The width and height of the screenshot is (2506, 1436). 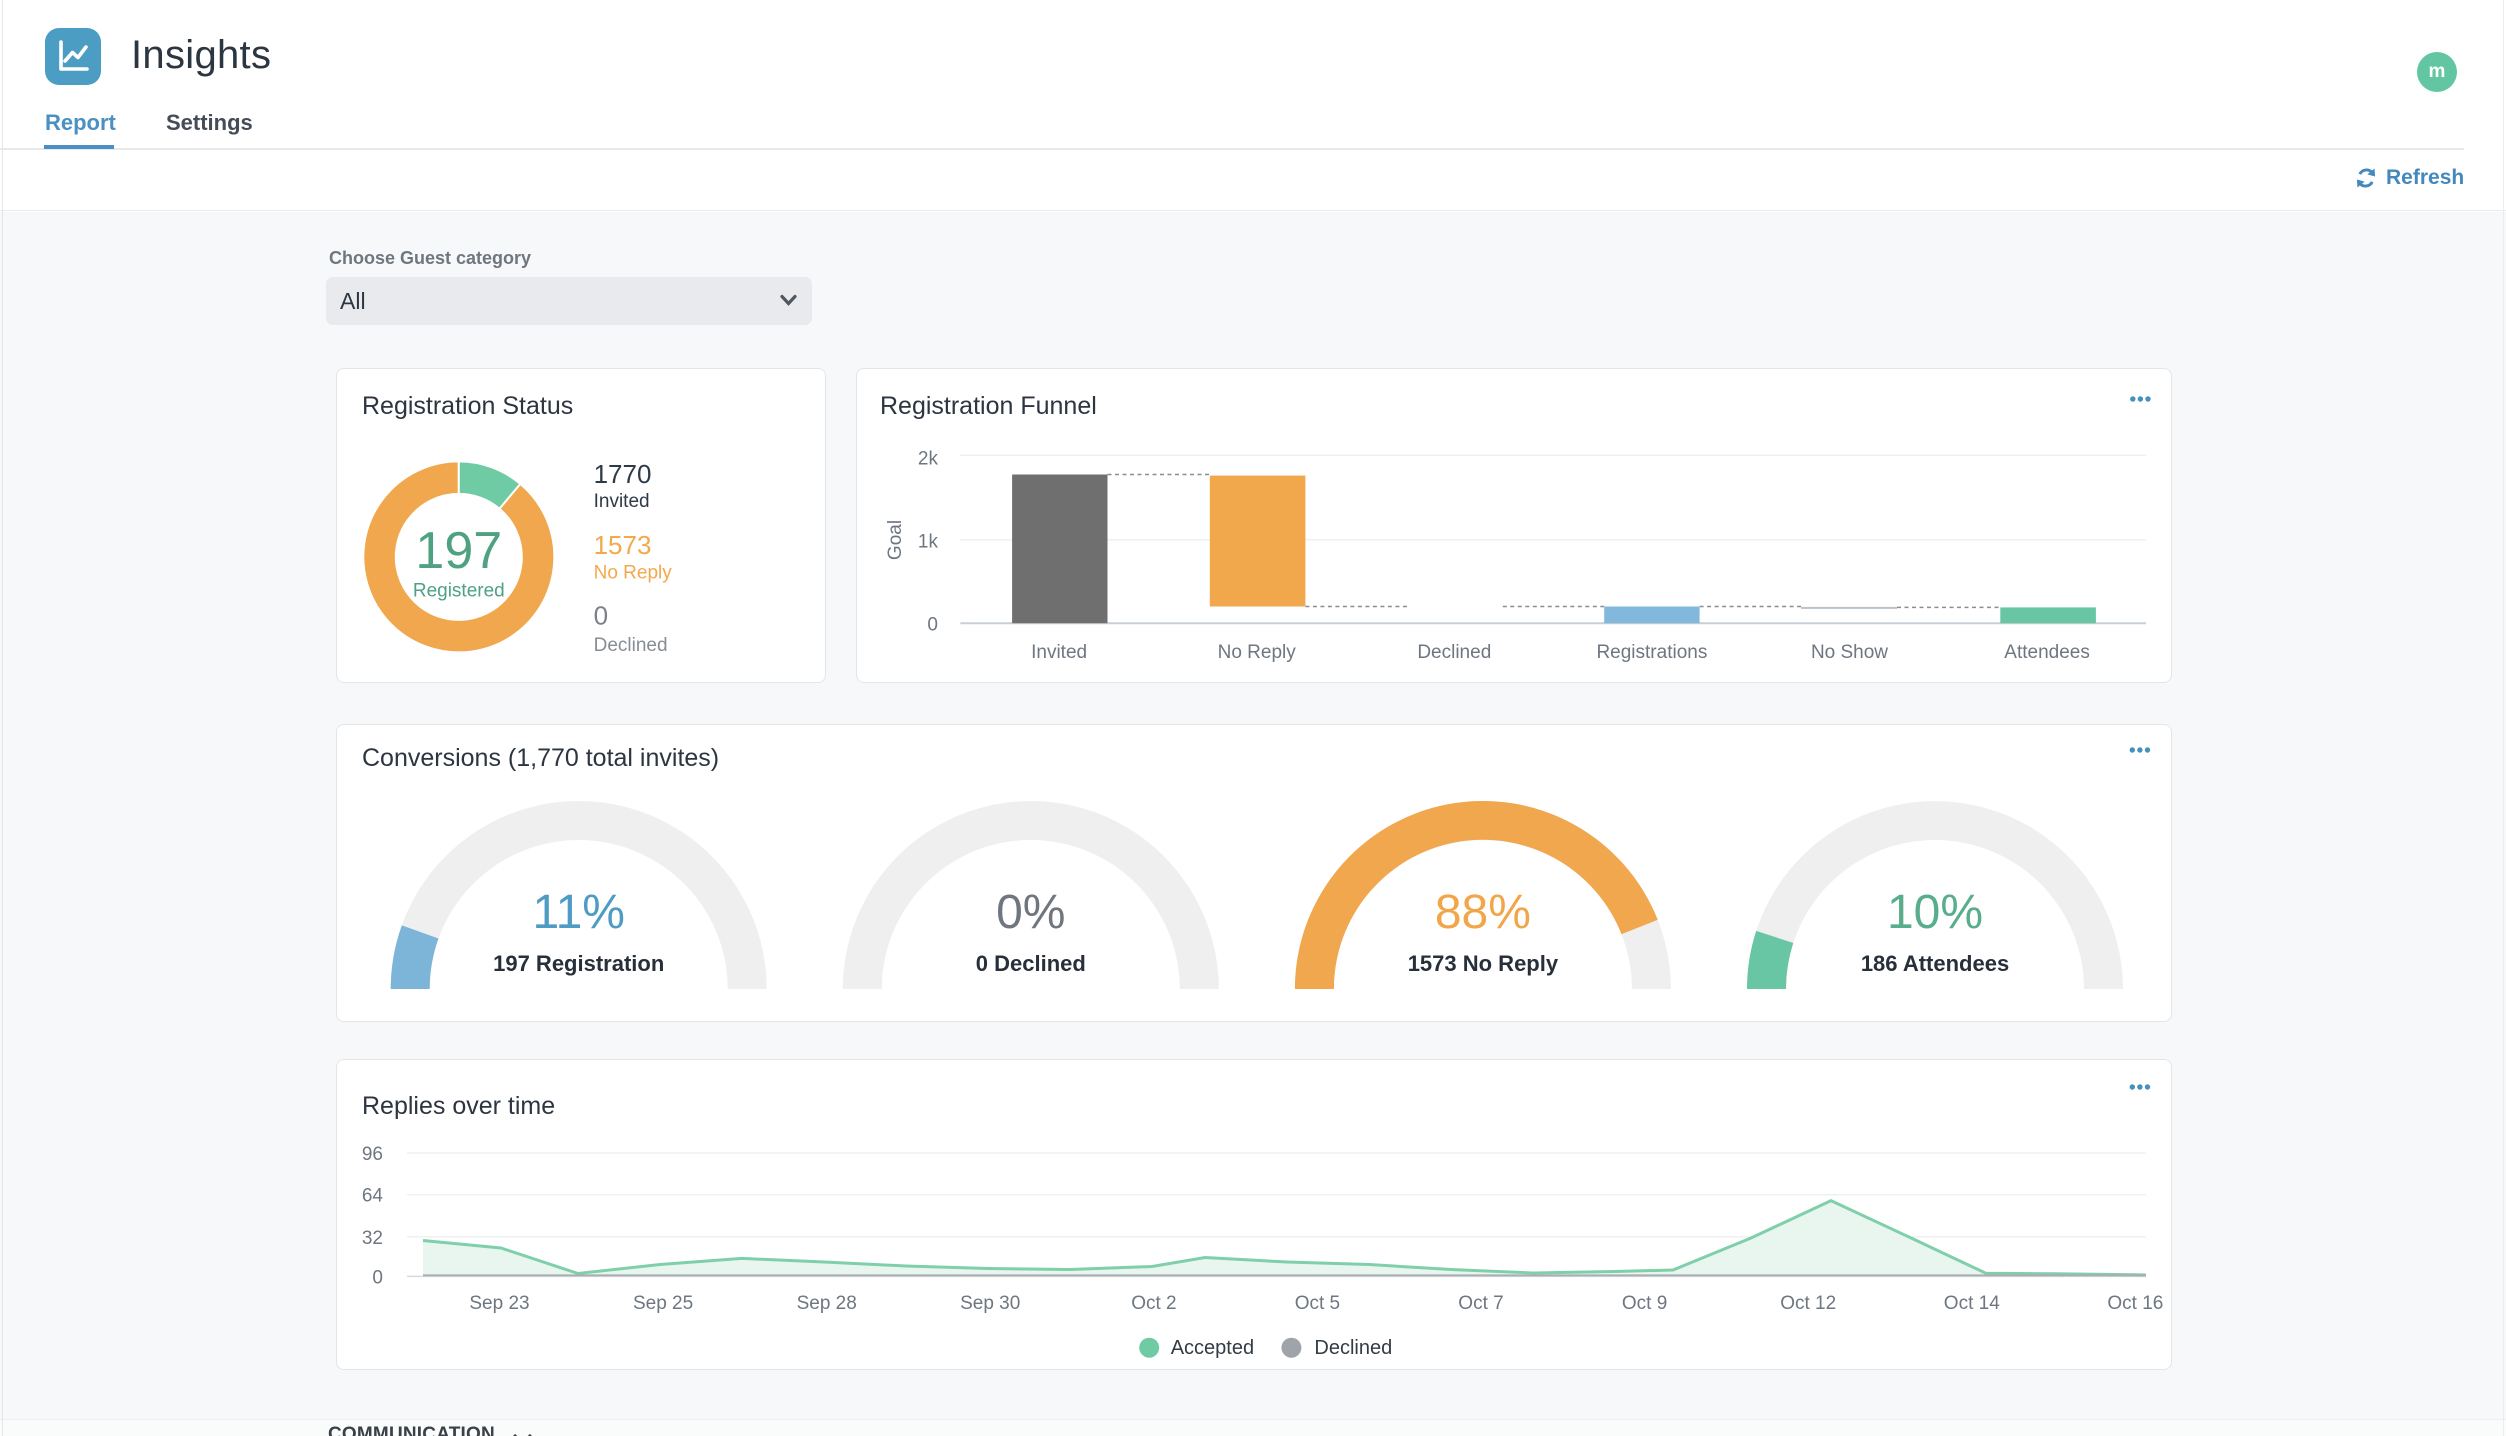 I want to click on svg-text: Replies over time, so click(x=458, y=1106).